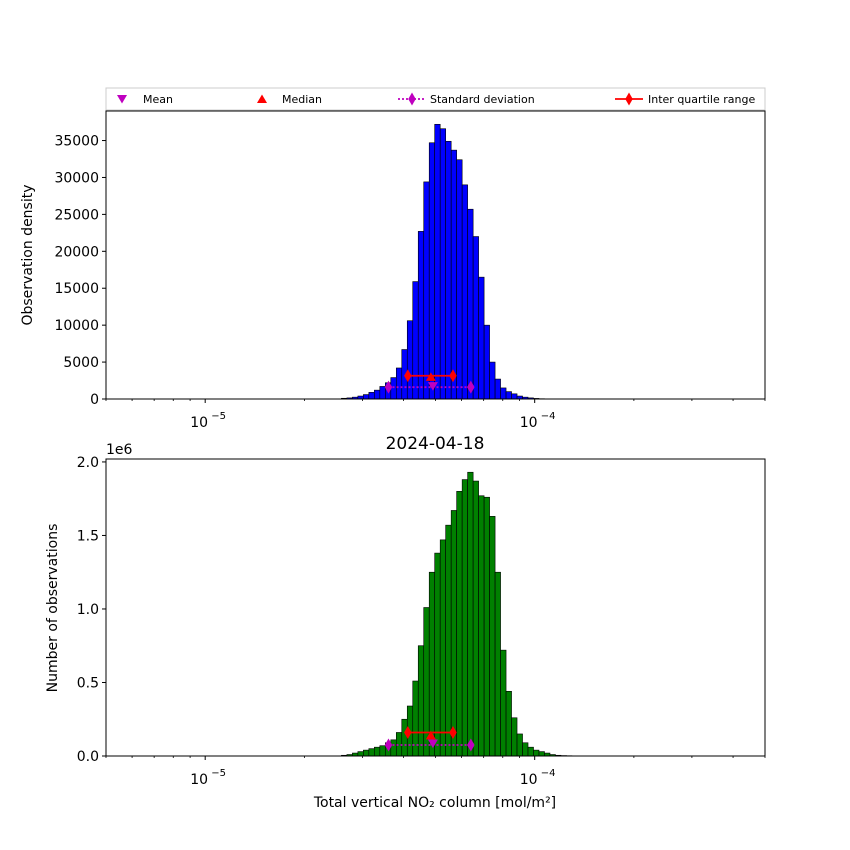 The height and width of the screenshot is (850, 850). I want to click on y-tick-label: 15000, so click(76, 289).